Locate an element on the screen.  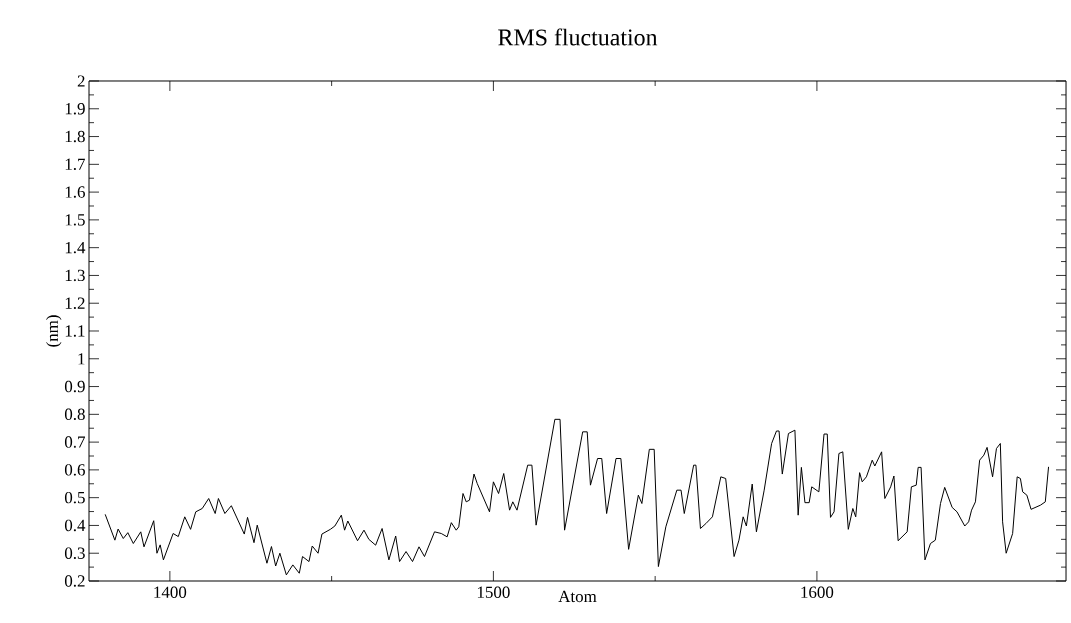
y-tick-label: 0.4 is located at coordinates (75, 525).